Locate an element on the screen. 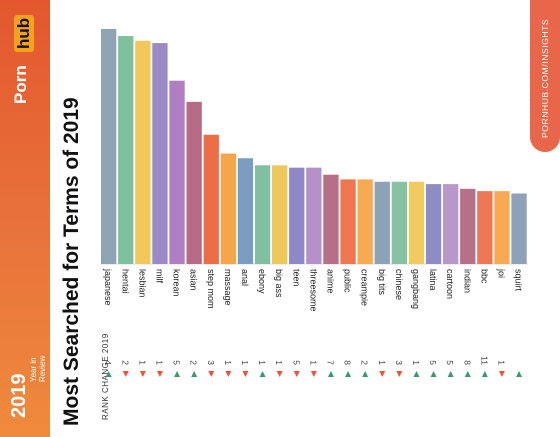 This screenshot has height=437, width=560. category-label: anime is located at coordinates (330, 281).